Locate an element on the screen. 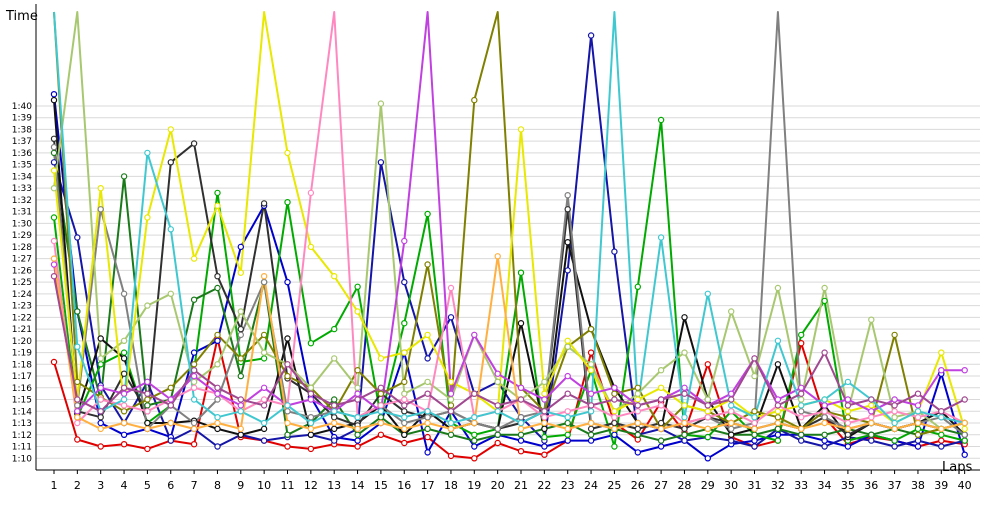  y-tick-label: 1:31 is located at coordinates (22, 213).